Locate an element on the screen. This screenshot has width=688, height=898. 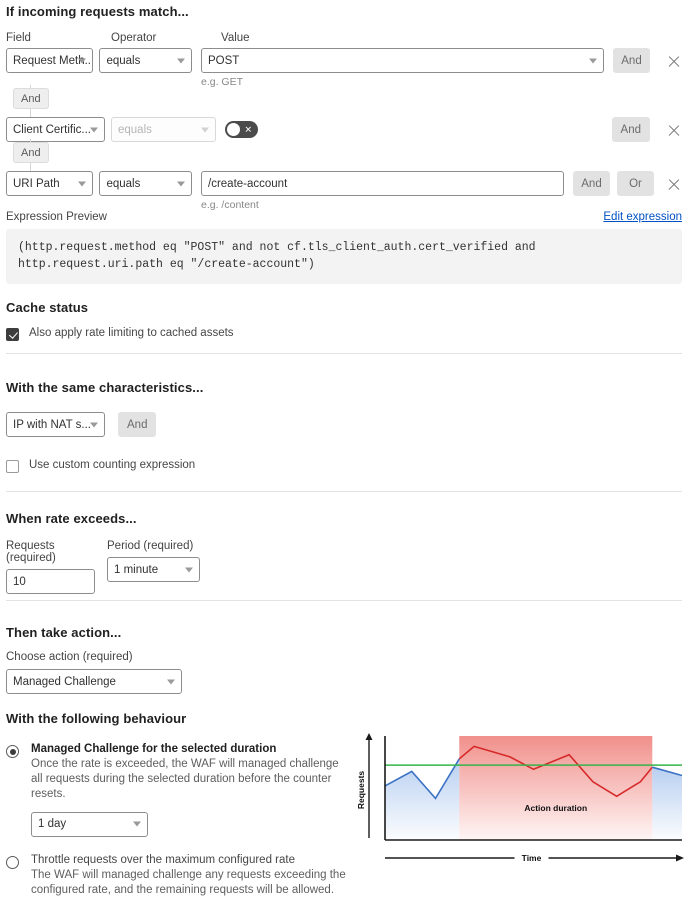
value-hint: e.g. GET is located at coordinates (222, 82).